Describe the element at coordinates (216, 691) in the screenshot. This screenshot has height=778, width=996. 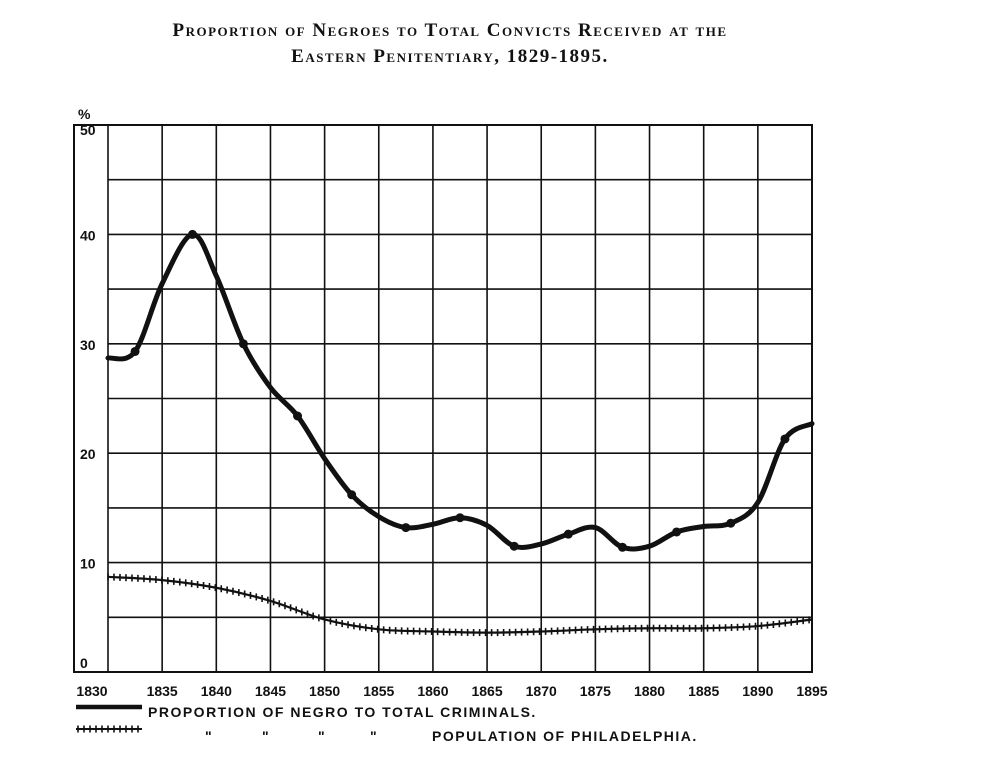
I see `x-tick-label: 1840` at that location.